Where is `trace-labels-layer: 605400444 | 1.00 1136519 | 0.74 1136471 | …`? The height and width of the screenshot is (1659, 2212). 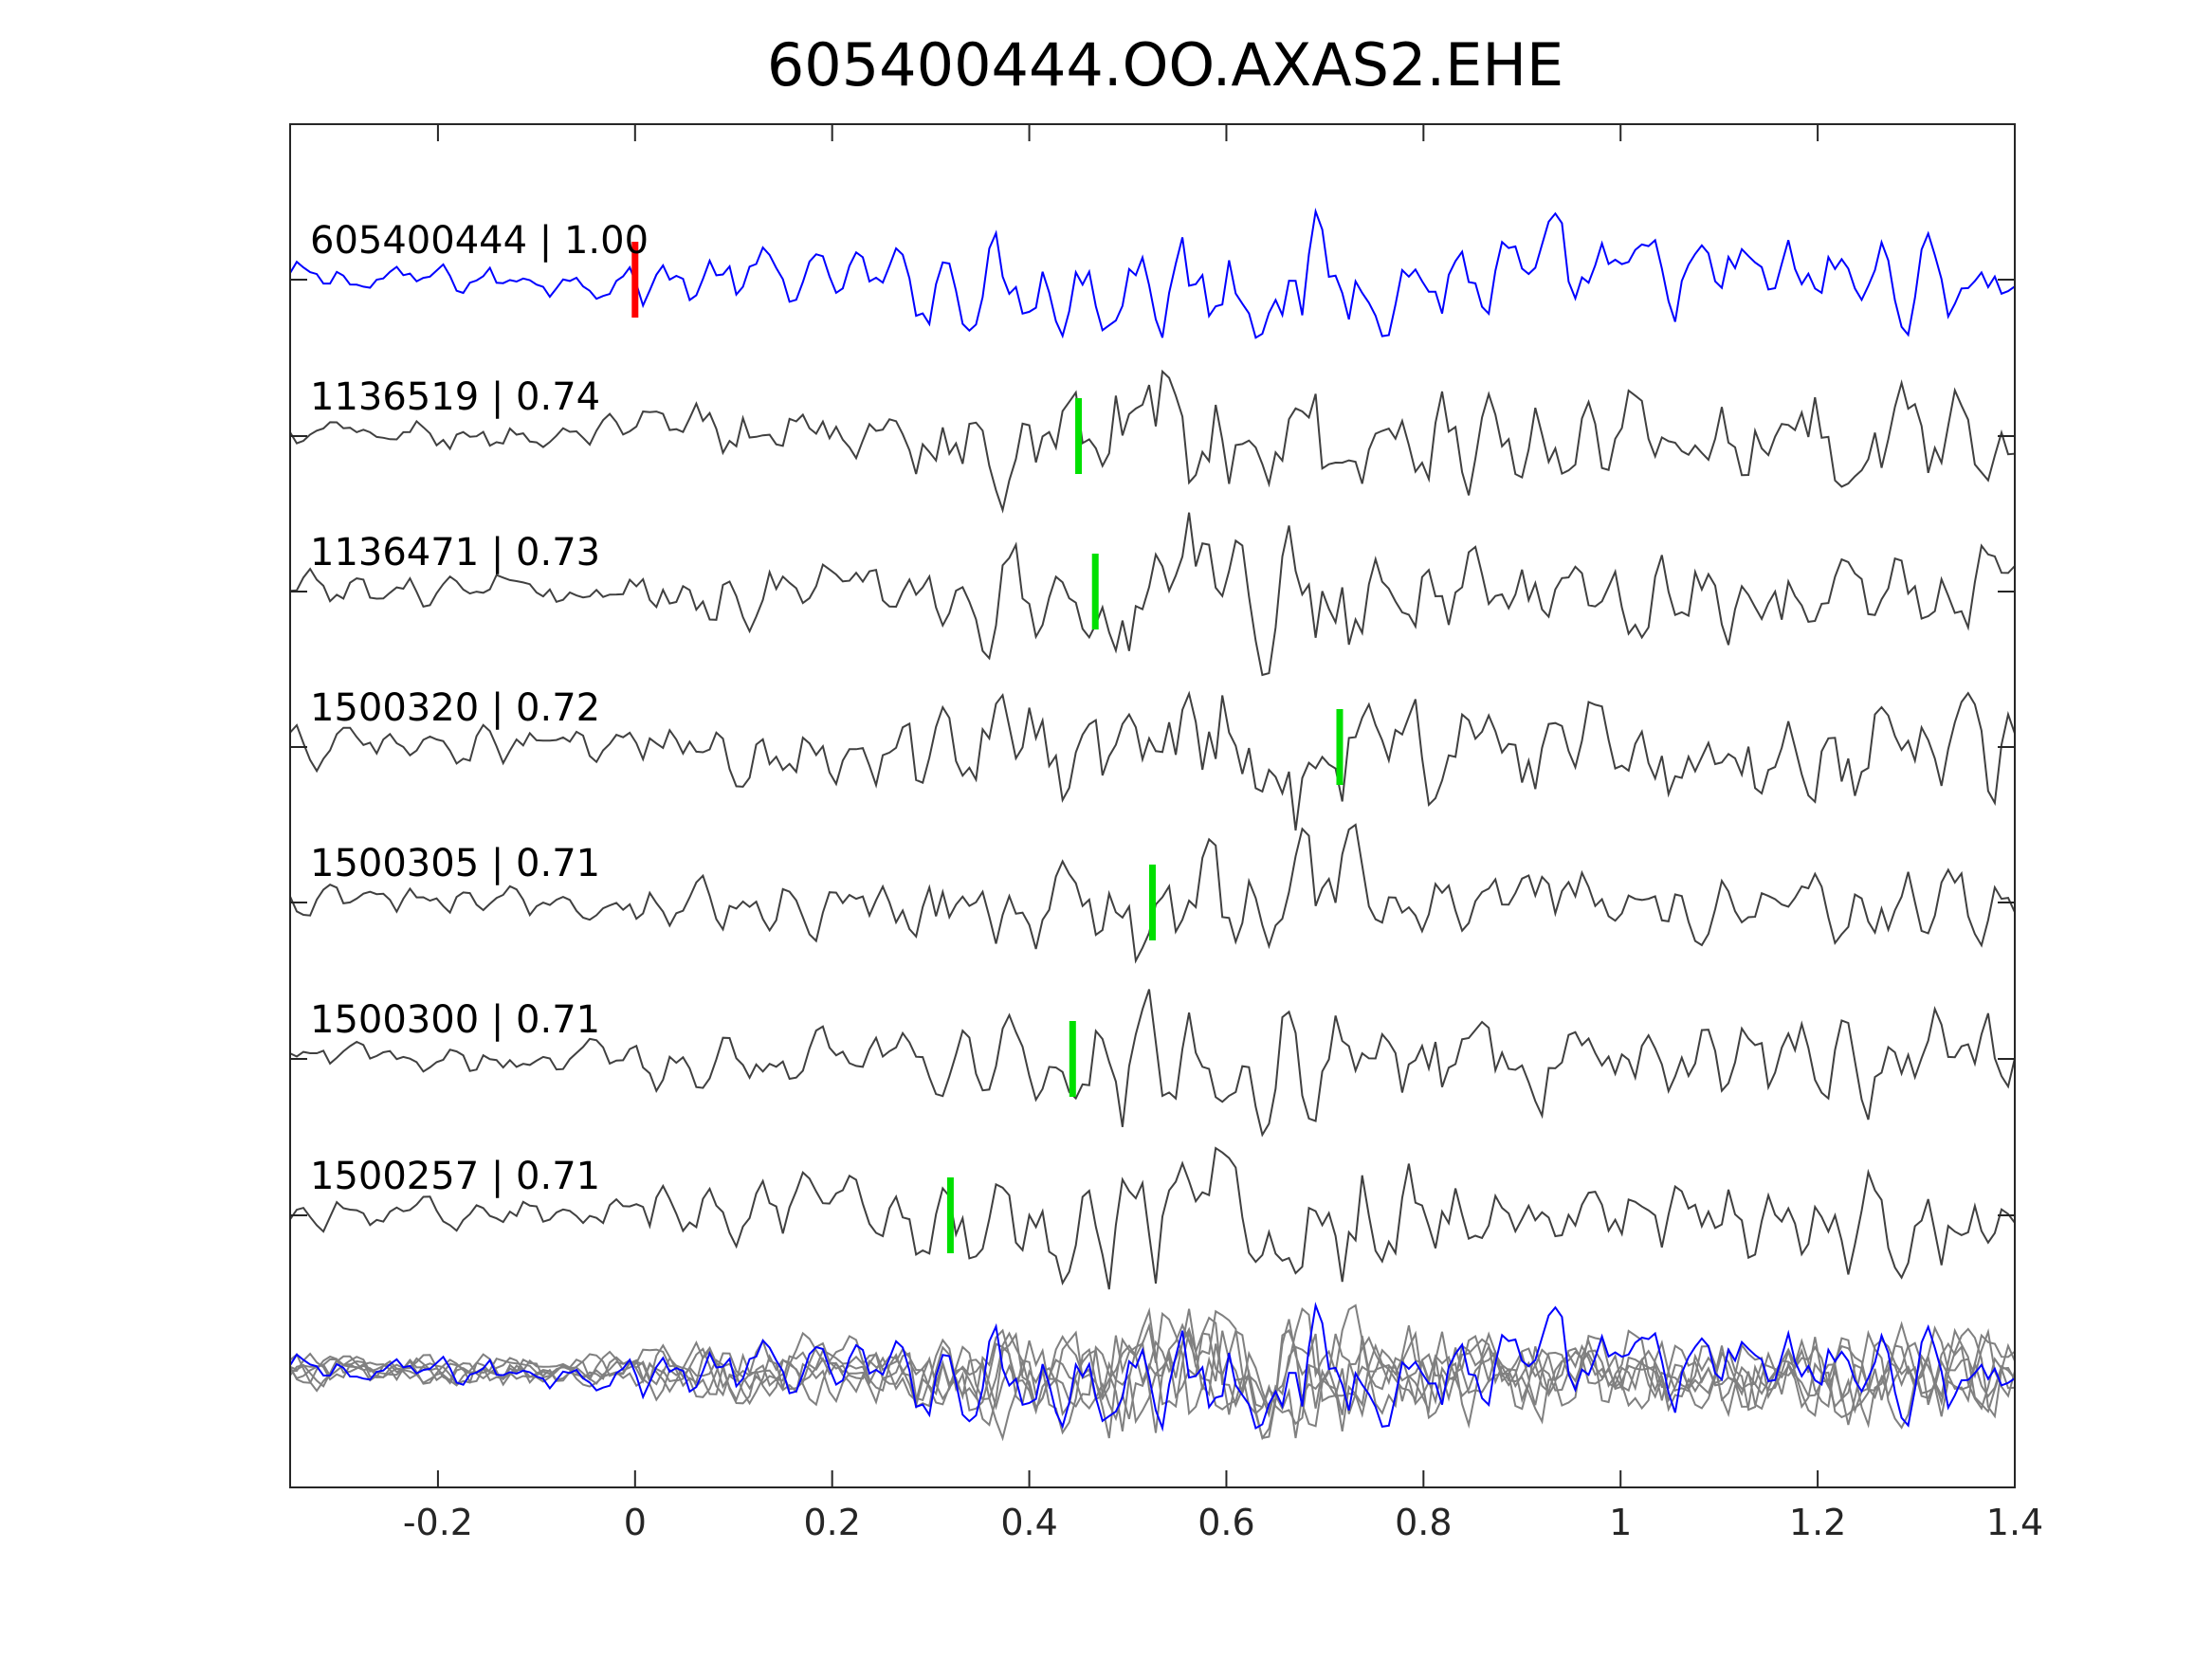
trace-labels-layer: 605400444 | 1.00 1136519 | 0.74 1136471 | … is located at coordinates (479, 708).